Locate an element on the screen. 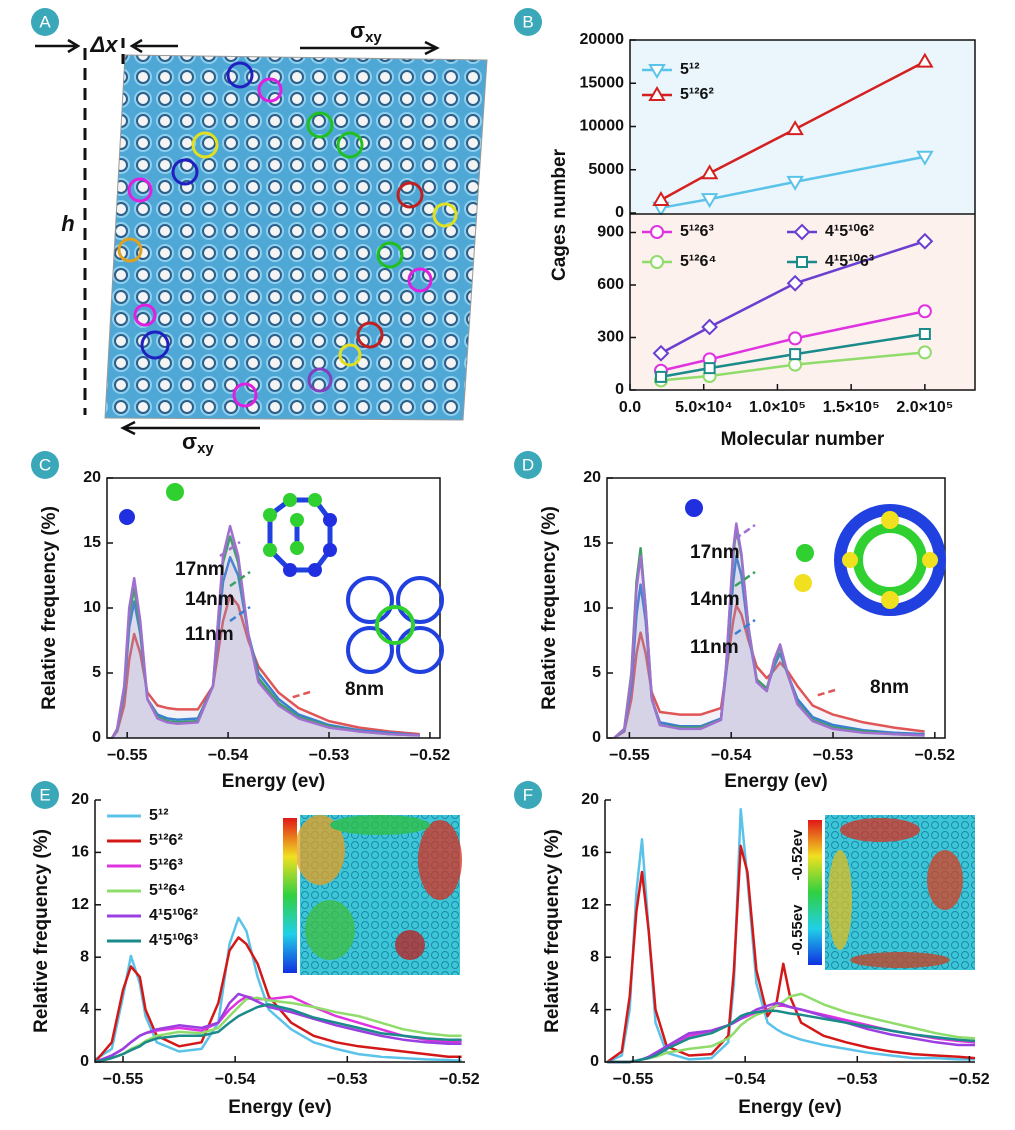 The width and height of the screenshot is (1015, 1130). x-tick-label: −0.54 is located at coordinates (731, 755).